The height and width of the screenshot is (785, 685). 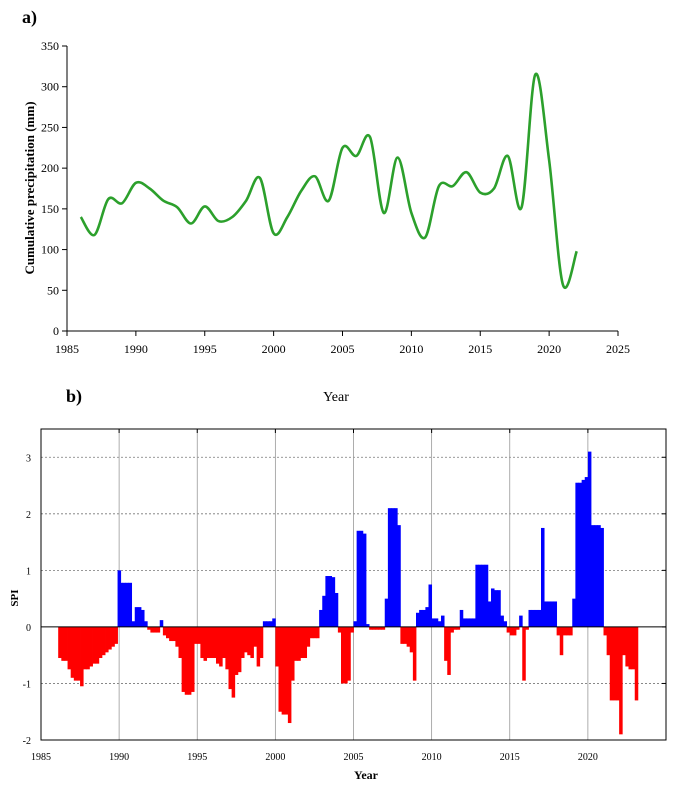 I want to click on panel-b-x-tick-label: 1995, so click(x=197, y=757).